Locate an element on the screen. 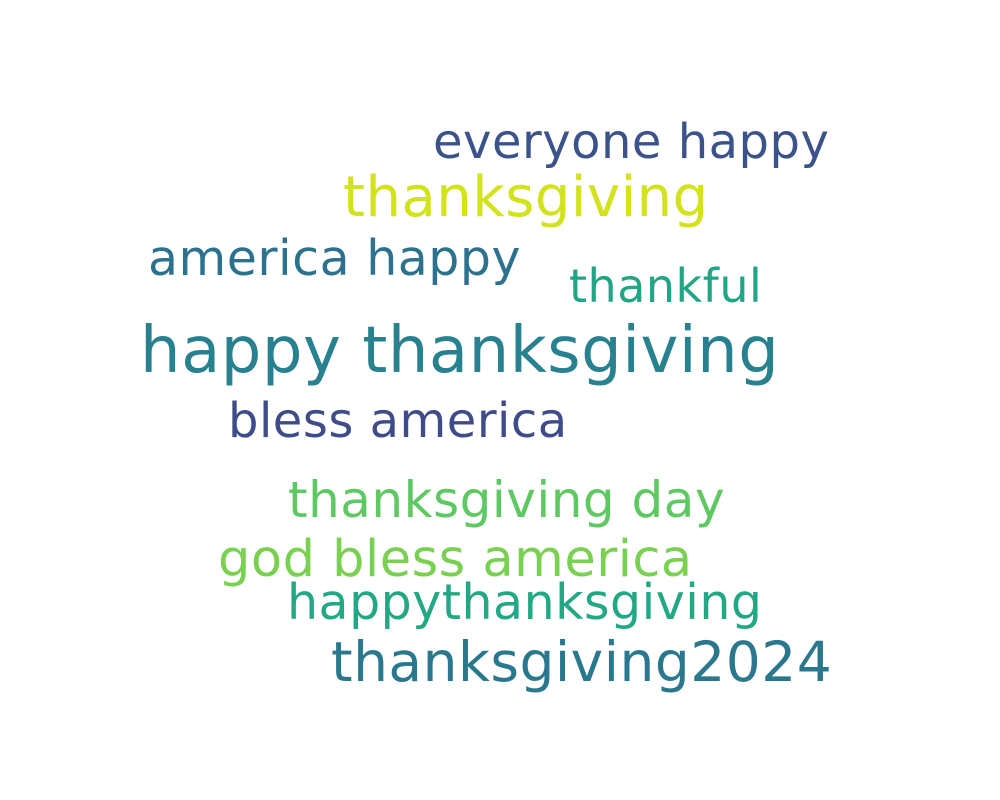  word-america-happy: america happy is located at coordinates (334, 258).